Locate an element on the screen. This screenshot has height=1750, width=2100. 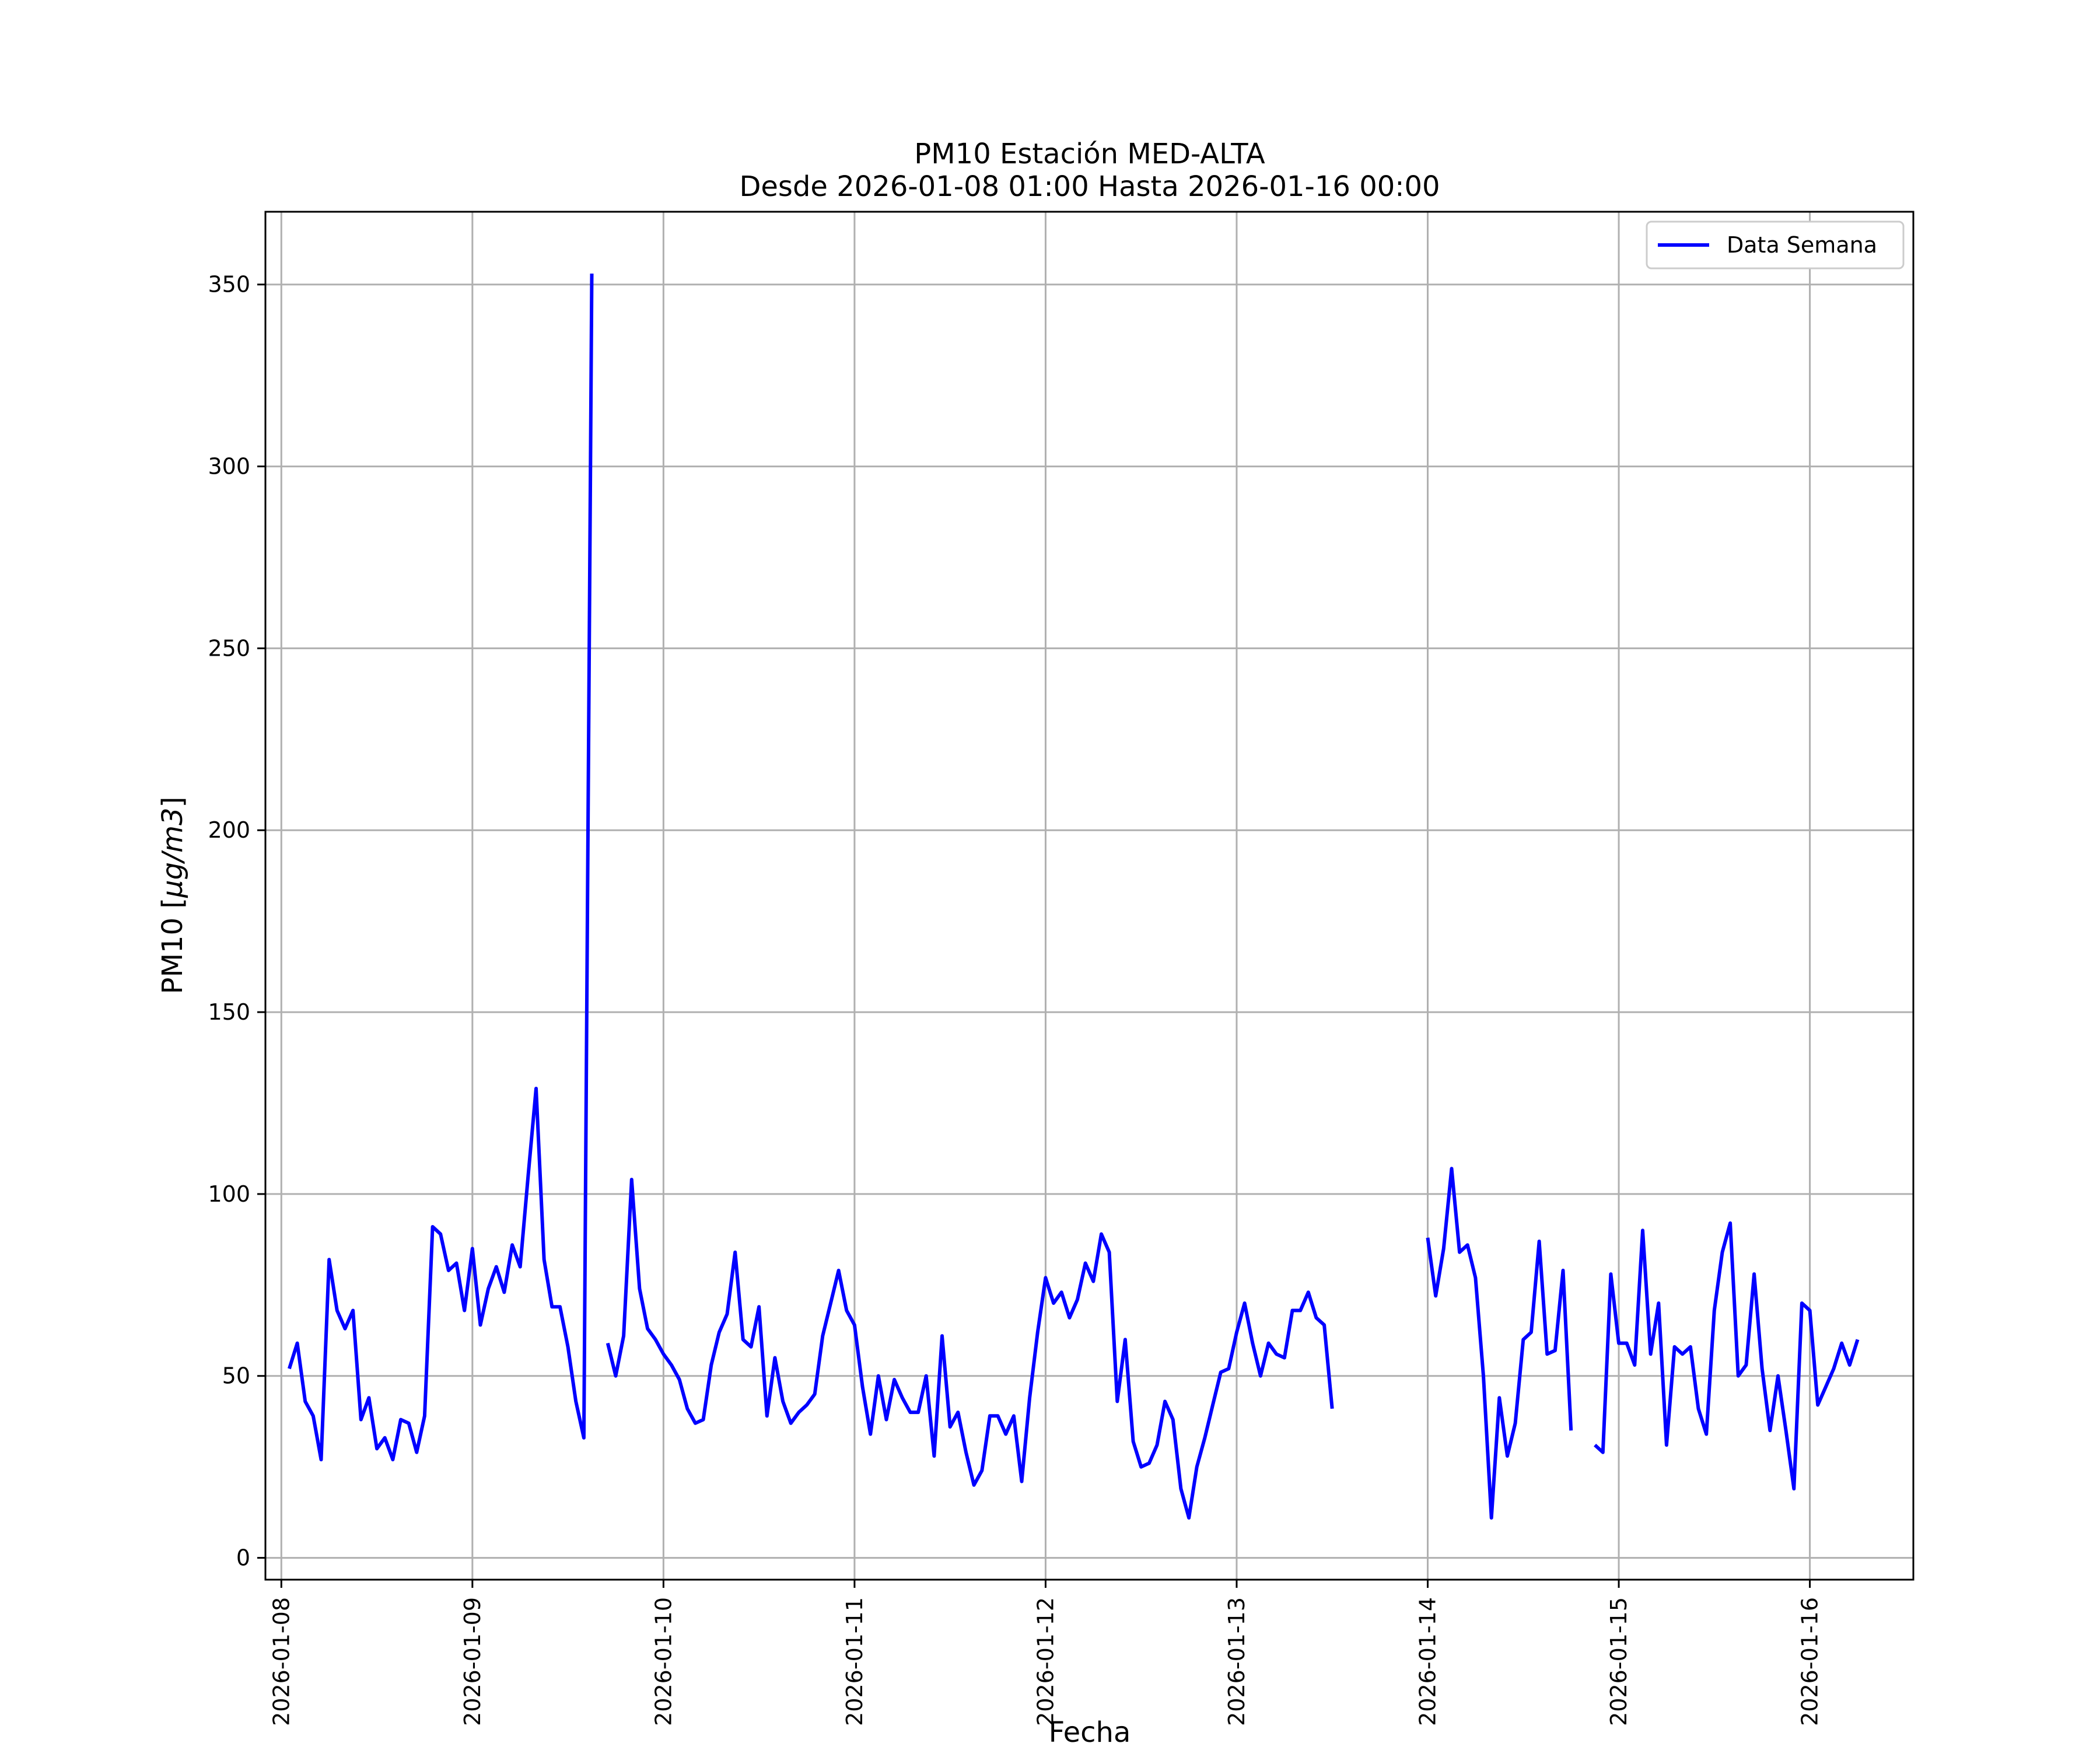
x-tick-label: 2026-01-08 is located at coordinates (281, 1661).